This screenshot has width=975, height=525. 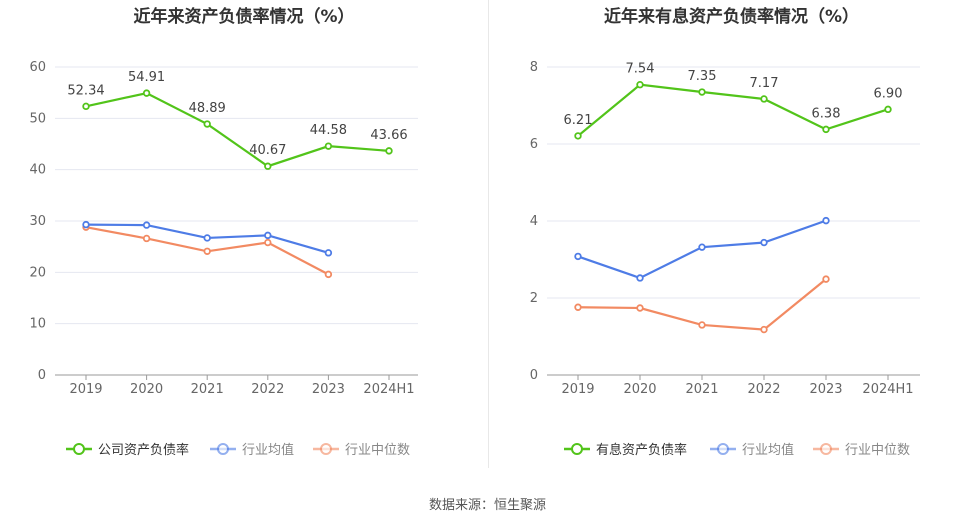 I want to click on data-label: 43.66, so click(x=388, y=135).